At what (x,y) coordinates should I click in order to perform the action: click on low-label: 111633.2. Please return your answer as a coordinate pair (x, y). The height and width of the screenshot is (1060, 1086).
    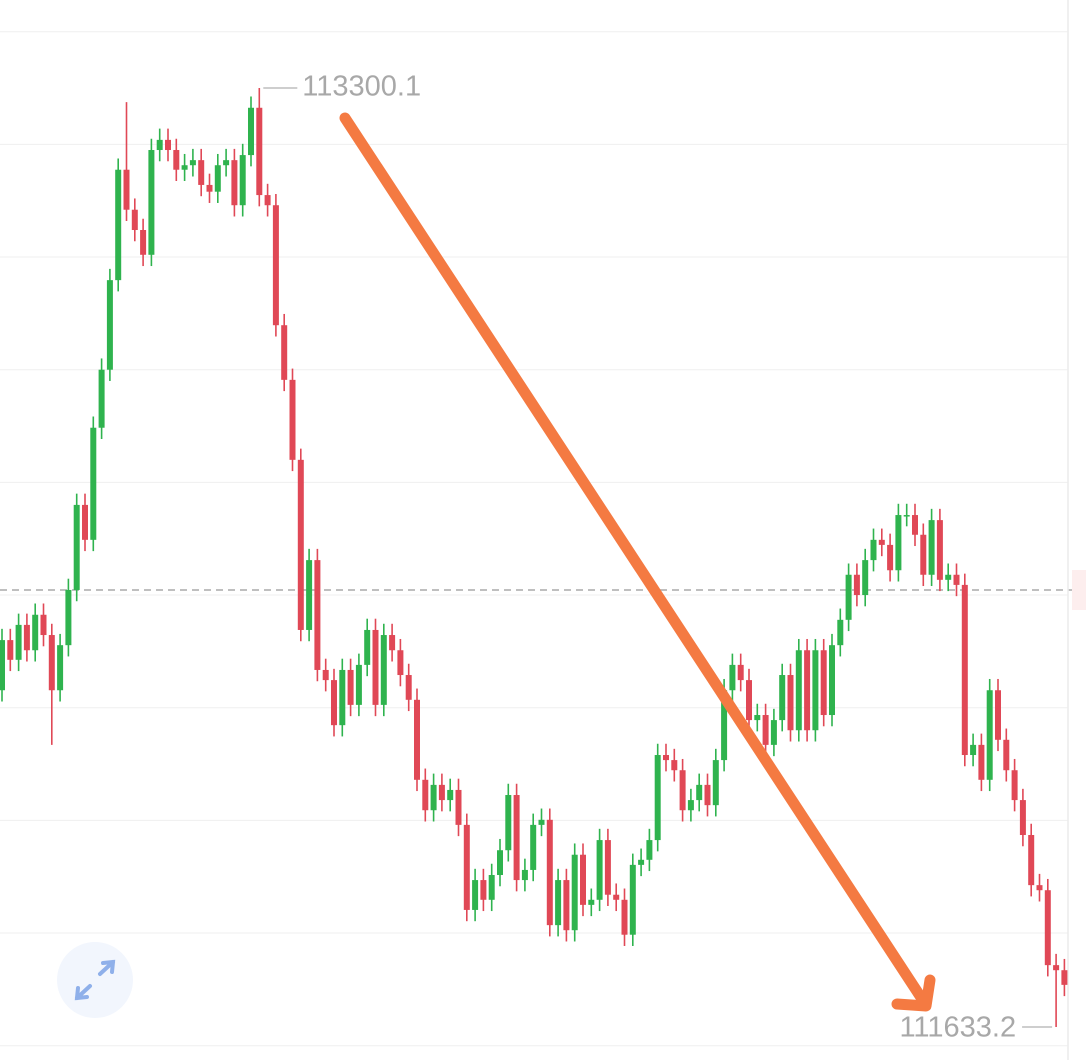
    Looking at the image, I should click on (957, 1028).